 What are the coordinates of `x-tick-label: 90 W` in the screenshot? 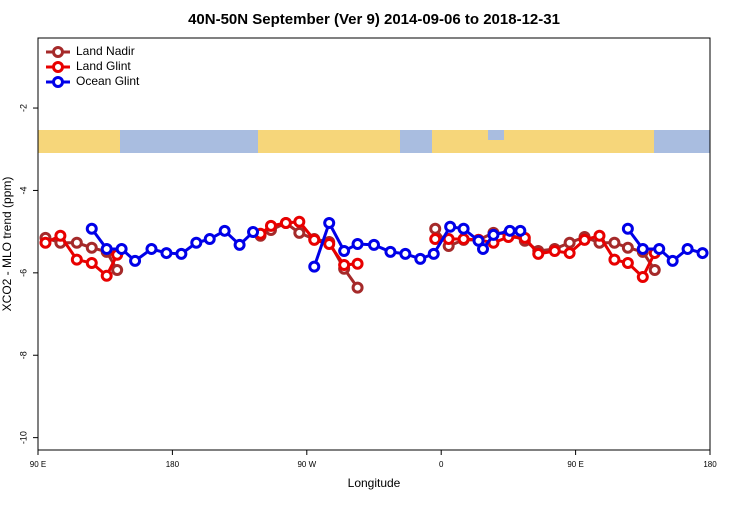 It's located at (306, 464).